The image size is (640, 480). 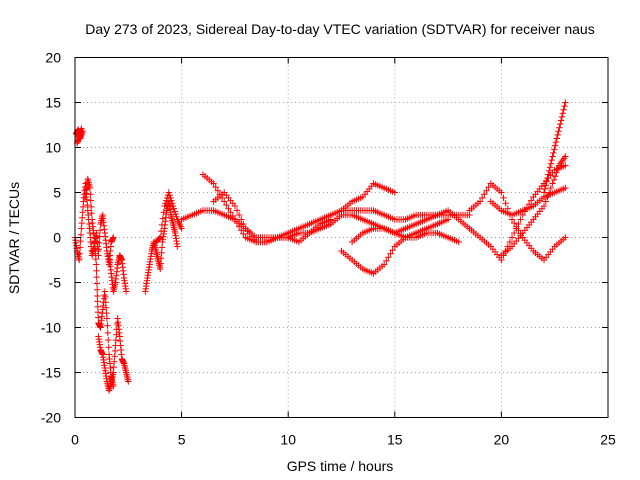 What do you see at coordinates (53, 148) in the screenshot?
I see `y-tick-label: 10` at bounding box center [53, 148].